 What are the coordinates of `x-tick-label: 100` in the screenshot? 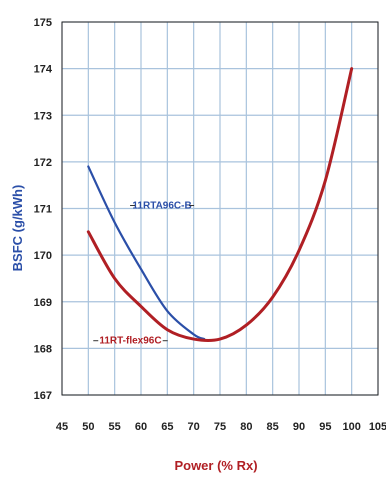 It's located at (351, 427).